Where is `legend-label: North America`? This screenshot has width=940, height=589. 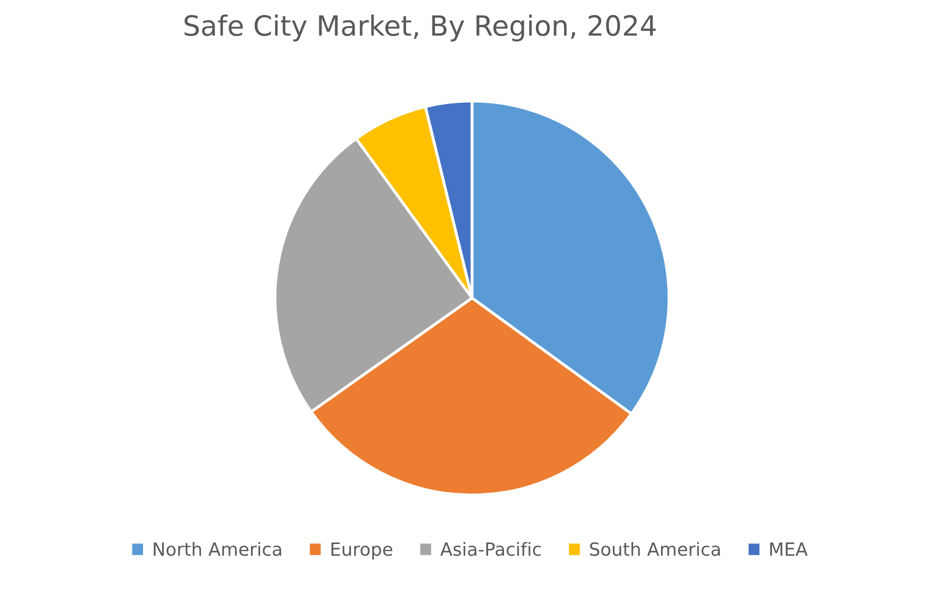 legend-label: North America is located at coordinates (218, 549).